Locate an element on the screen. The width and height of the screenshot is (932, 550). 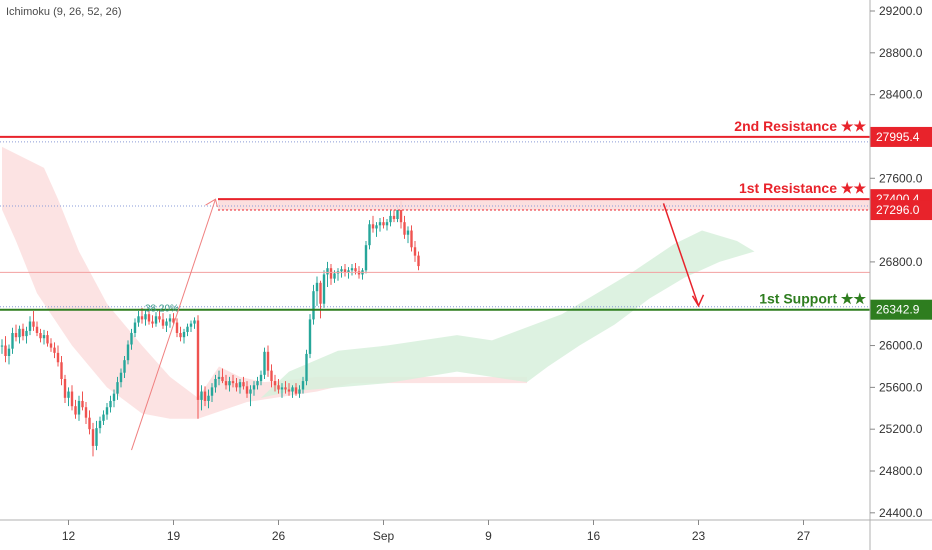
rise-line is located at coordinates (173, 324).